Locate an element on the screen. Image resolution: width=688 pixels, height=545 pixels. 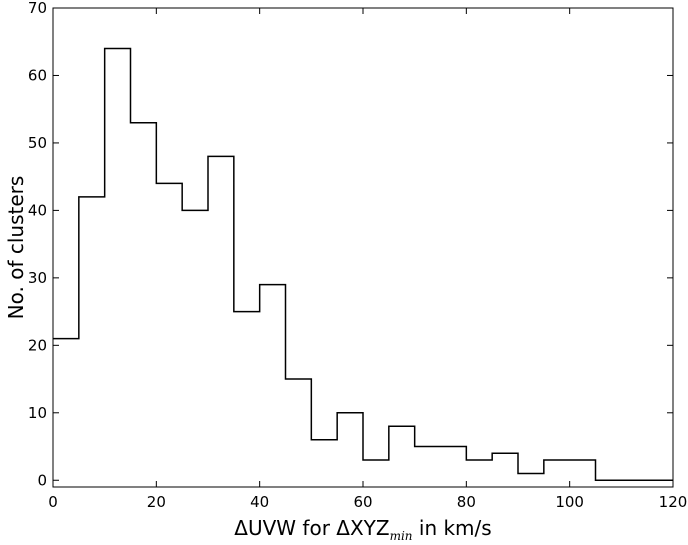
y-tick-label: 60 is located at coordinates (37, 75).